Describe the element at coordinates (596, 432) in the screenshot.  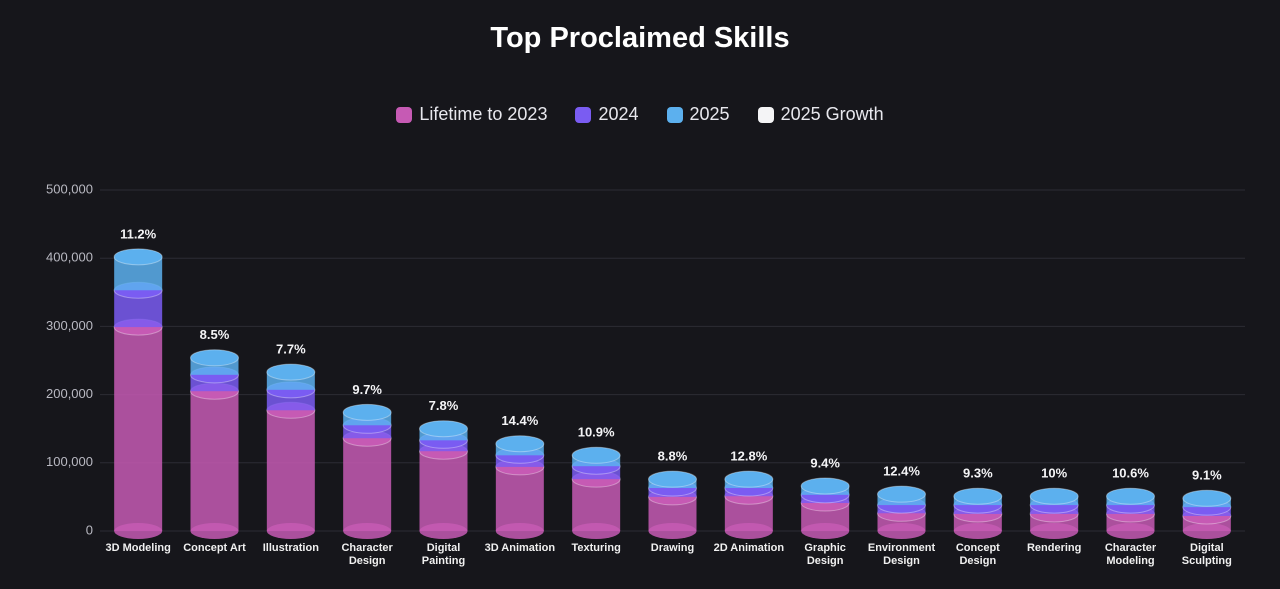
I see `growth-label: 10.9%` at that location.